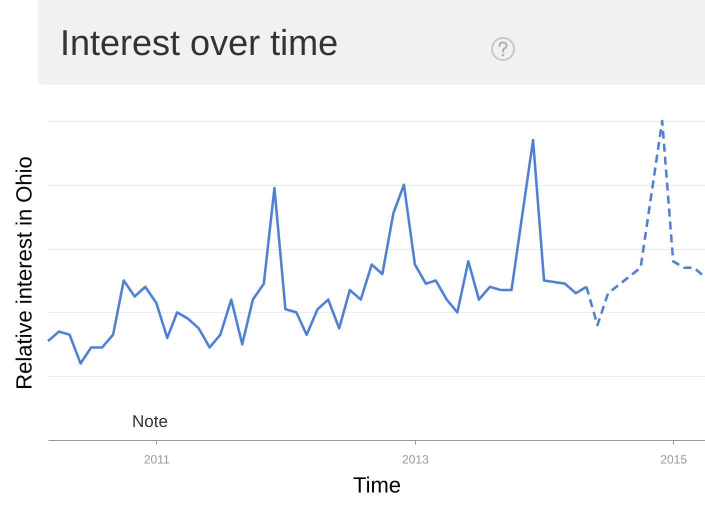  Describe the element at coordinates (674, 459) in the screenshot. I see `x-tick-label: 2015` at that location.